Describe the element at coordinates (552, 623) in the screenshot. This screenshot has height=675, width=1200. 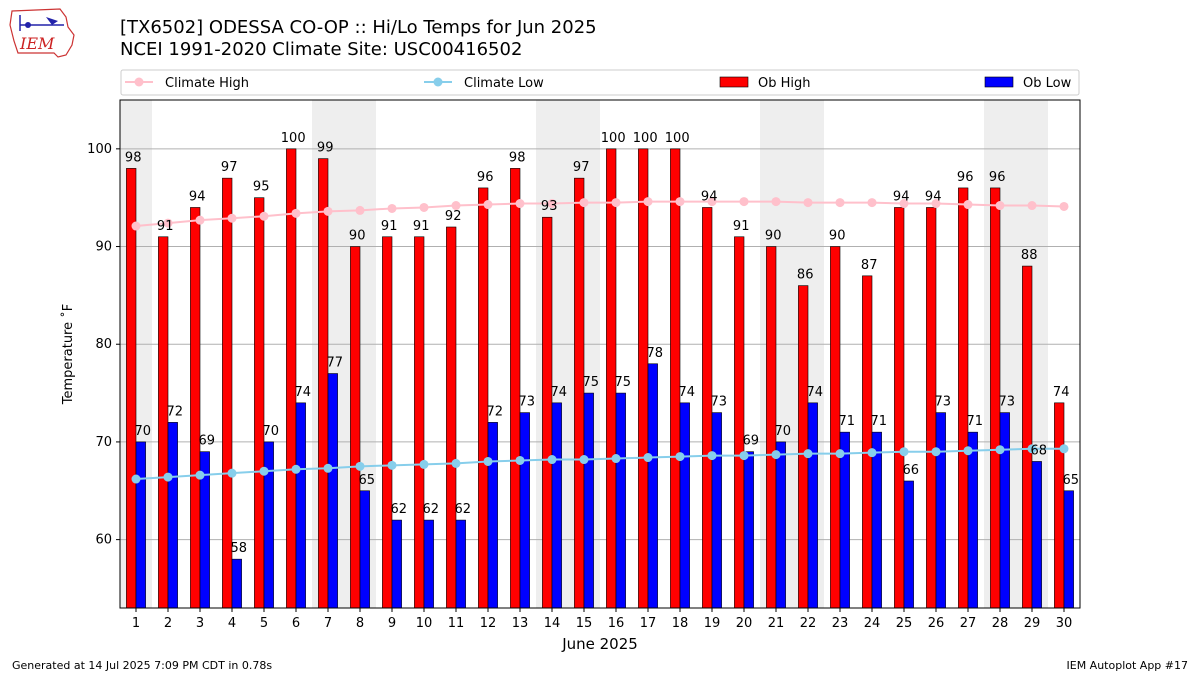
I see `x-tick-label-14: 14` at that location.